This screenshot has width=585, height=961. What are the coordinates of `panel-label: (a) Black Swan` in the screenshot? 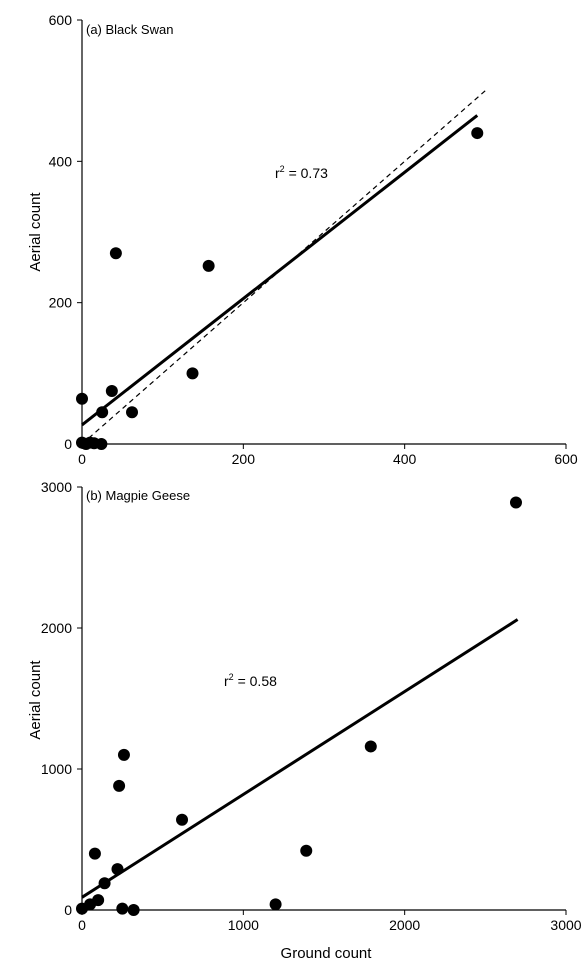 It's located at (129, 29).